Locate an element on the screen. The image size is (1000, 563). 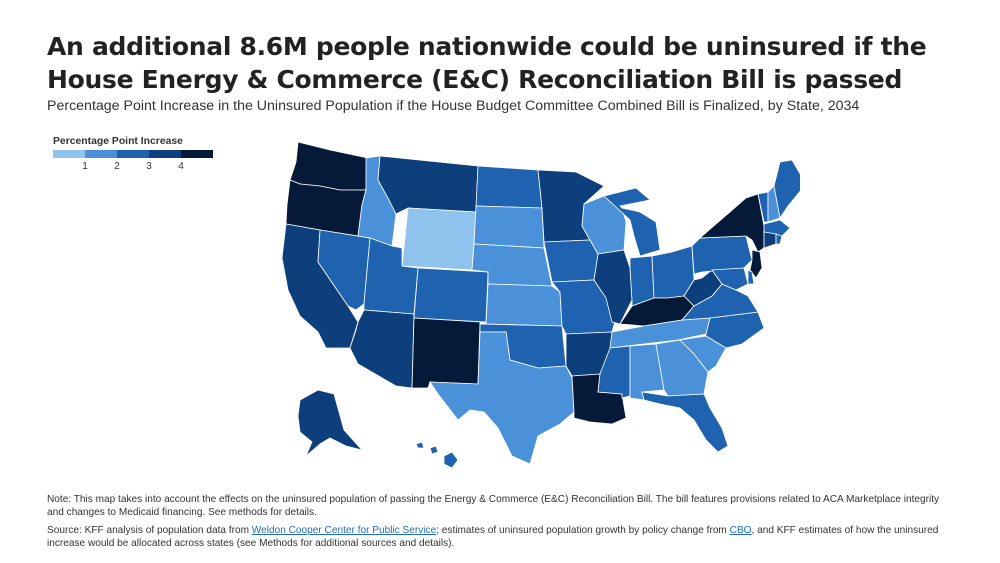
state-alaska is located at coordinates (330, 423).